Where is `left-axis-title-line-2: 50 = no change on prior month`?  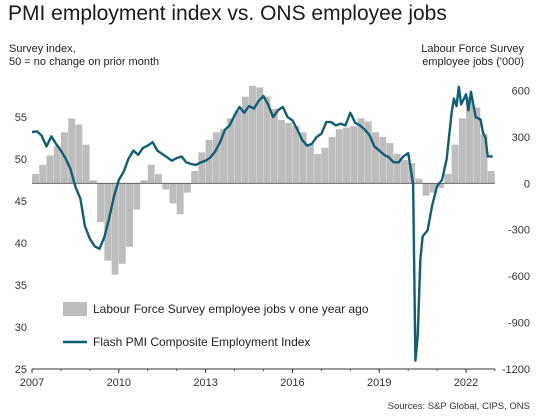 left-axis-title-line-2: 50 = no change on prior month is located at coordinates (84, 62).